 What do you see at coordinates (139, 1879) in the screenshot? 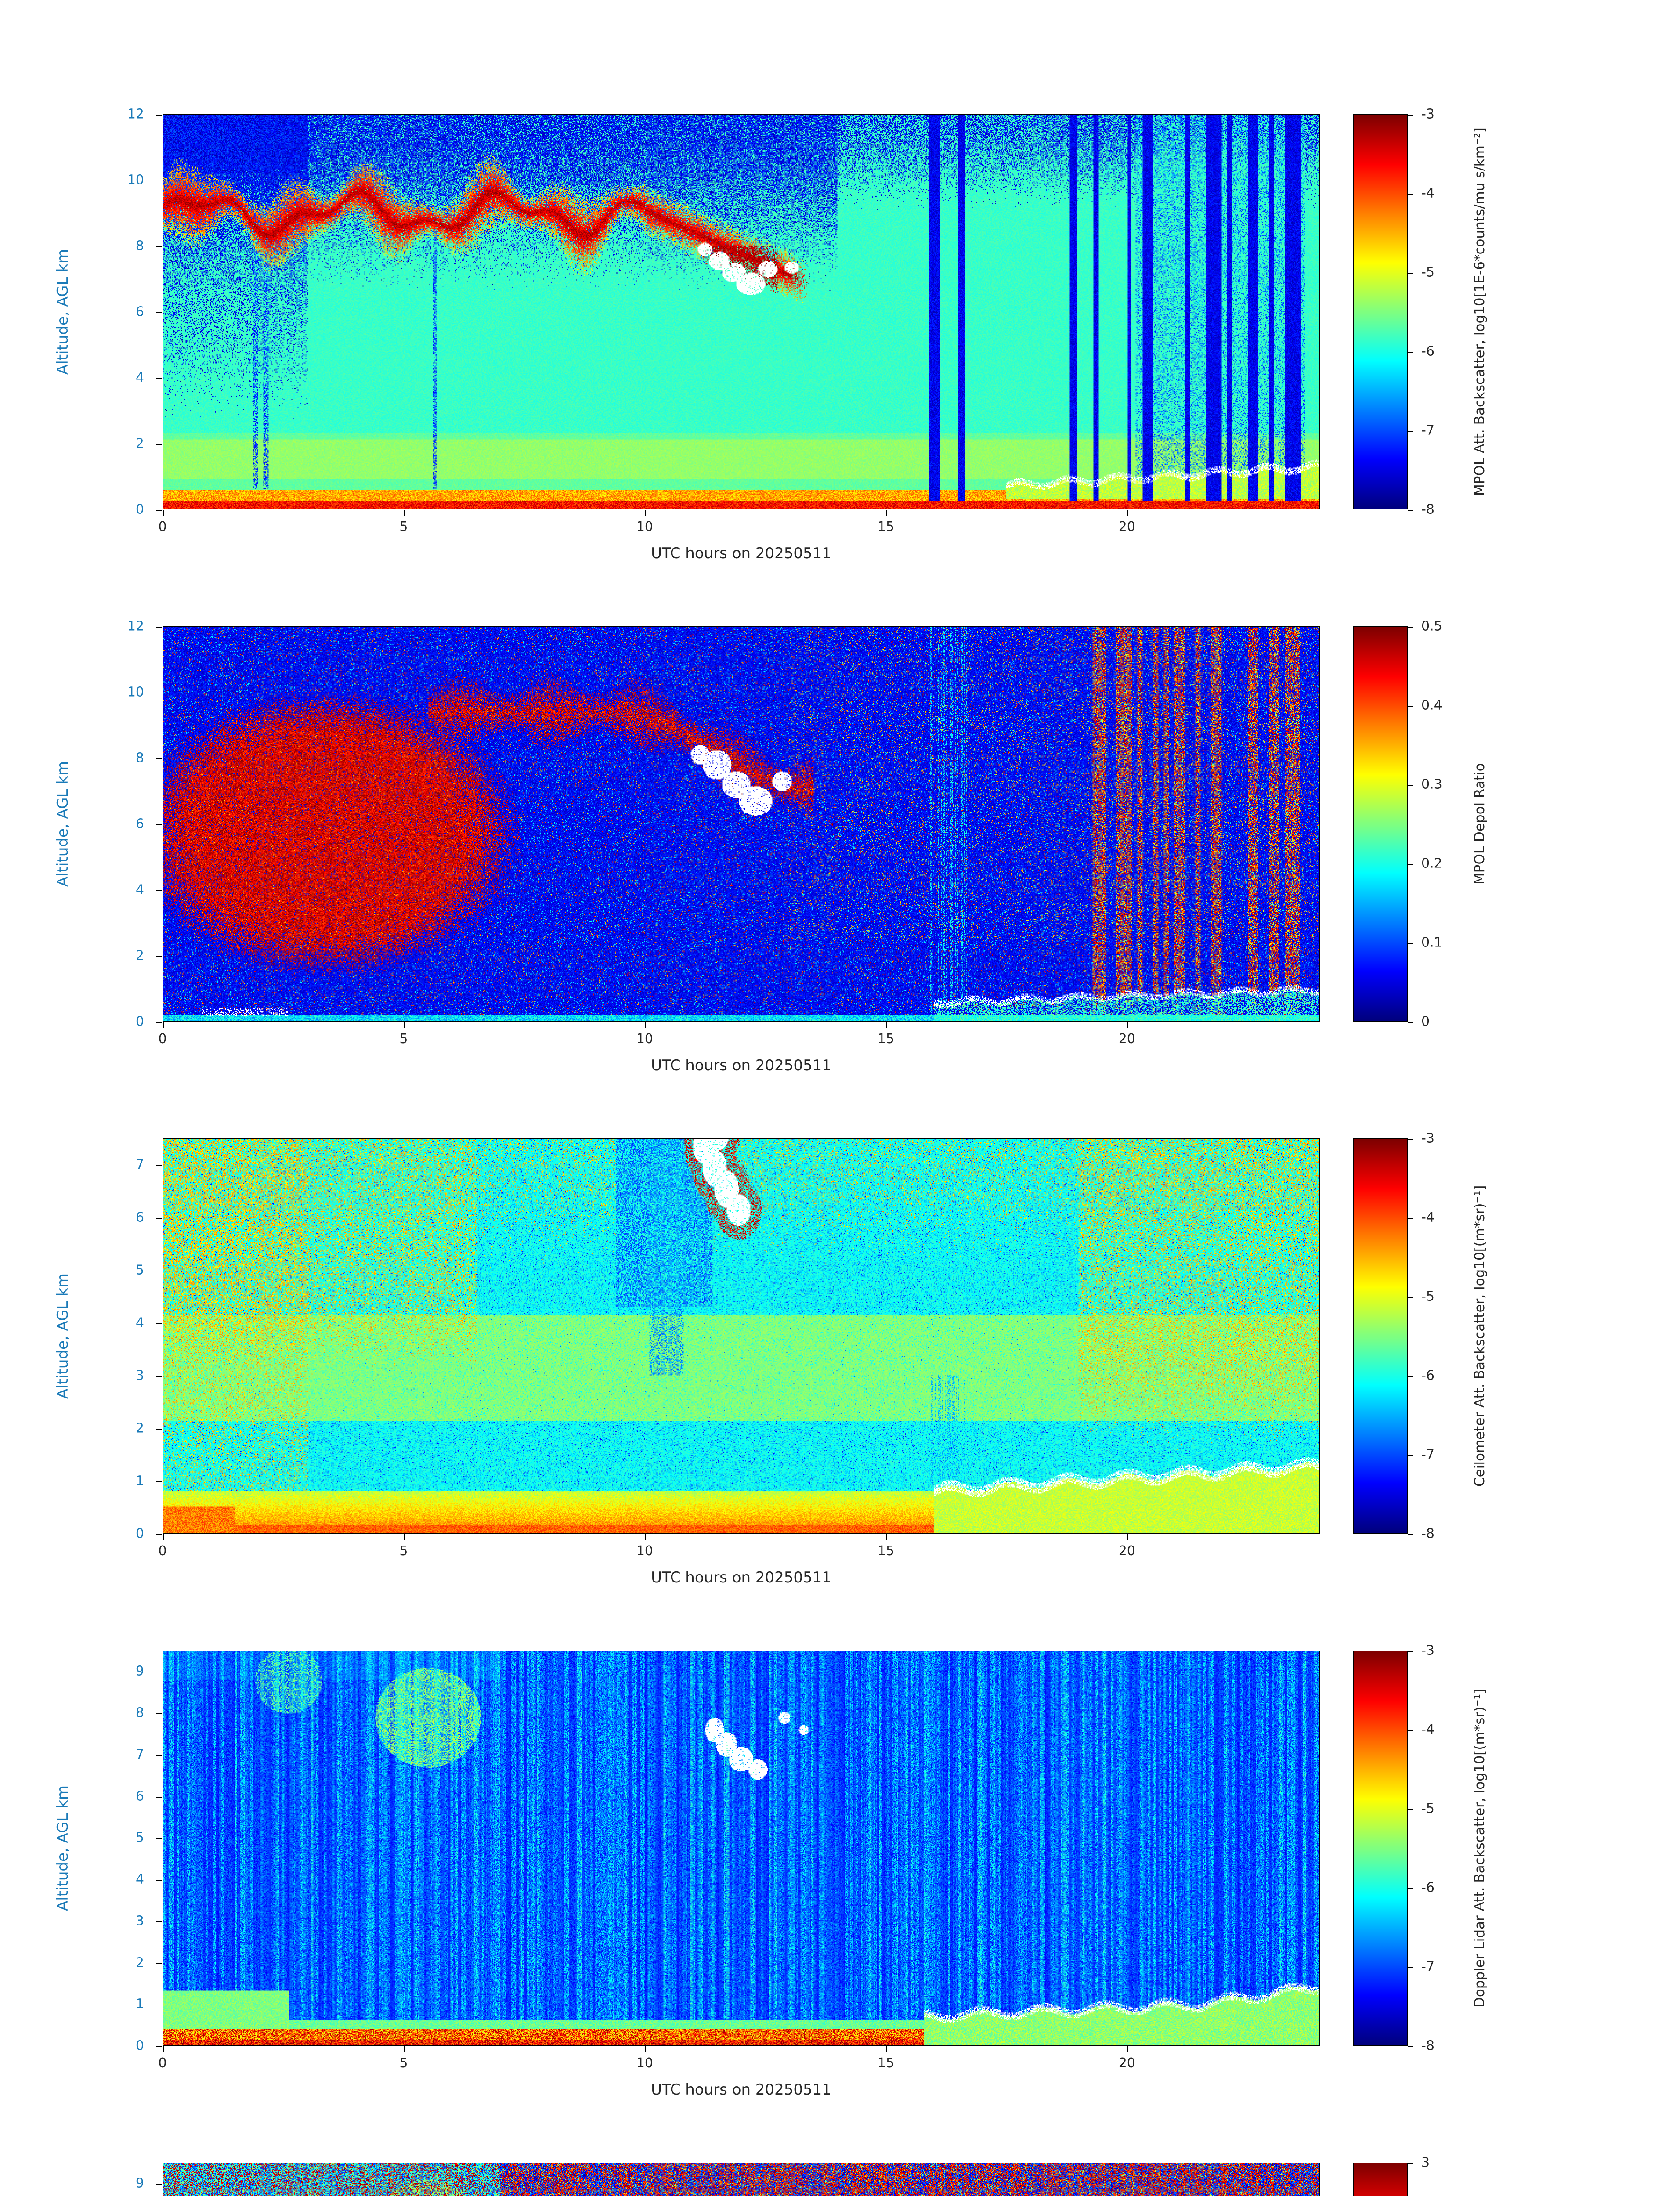
I see `y-tick-label: 4` at bounding box center [139, 1879].